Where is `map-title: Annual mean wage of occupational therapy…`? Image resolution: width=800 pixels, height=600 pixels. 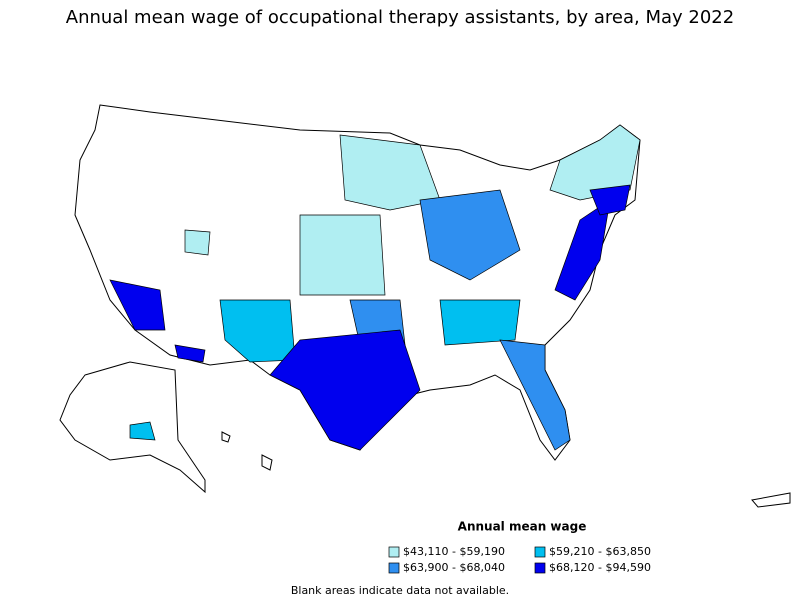
map-title: Annual mean wage of occupational therapy… is located at coordinates (400, 17).